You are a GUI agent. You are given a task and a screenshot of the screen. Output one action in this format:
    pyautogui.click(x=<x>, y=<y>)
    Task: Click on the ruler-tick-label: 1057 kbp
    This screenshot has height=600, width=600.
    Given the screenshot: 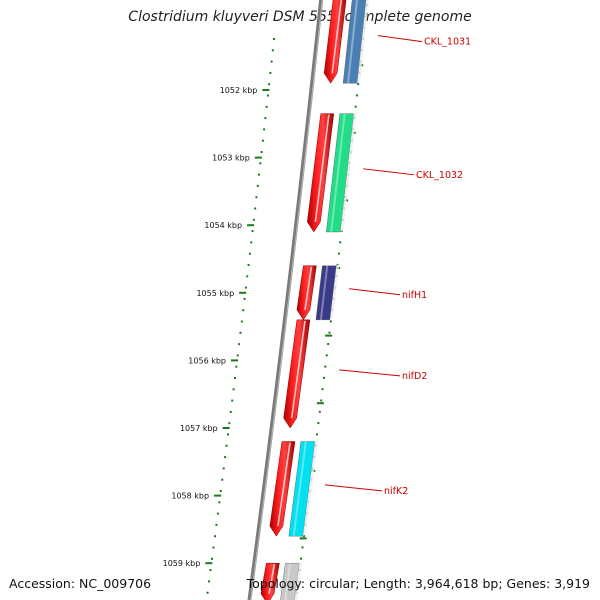 What is the action you would take?
    pyautogui.click(x=199, y=428)
    